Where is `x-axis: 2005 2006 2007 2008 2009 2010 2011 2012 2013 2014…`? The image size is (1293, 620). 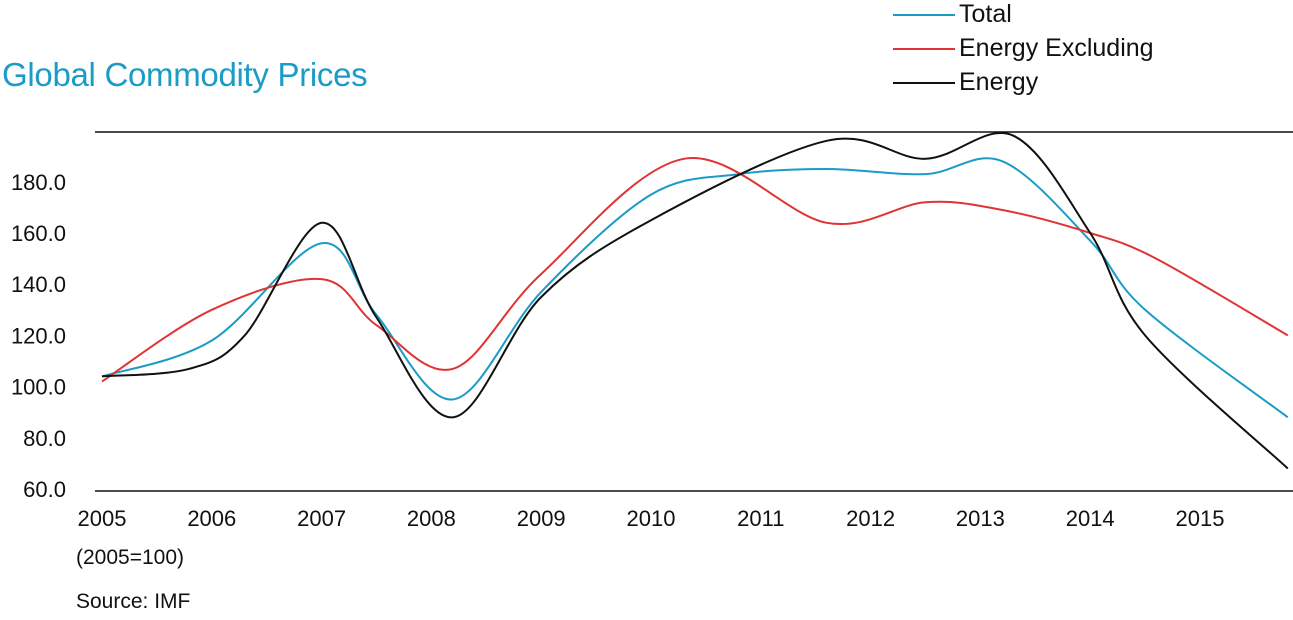
x-axis: 2005 2006 2007 2008 2009 2010 2011 2012 2013 2014… is located at coordinates (651, 518).